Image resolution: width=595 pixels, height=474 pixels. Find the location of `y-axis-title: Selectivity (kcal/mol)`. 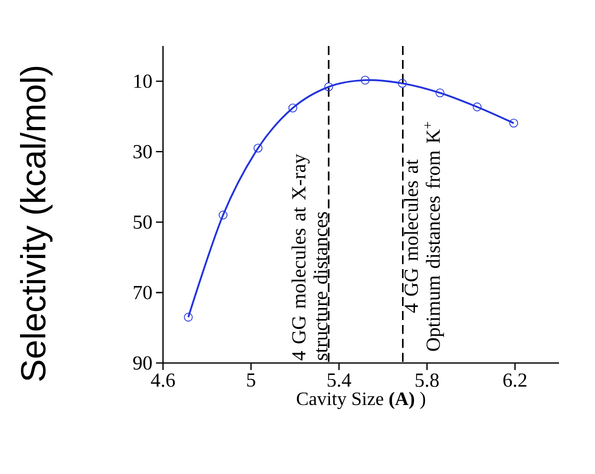

y-axis-title: Selectivity (kcal/mol) is located at coordinates (36, 223).